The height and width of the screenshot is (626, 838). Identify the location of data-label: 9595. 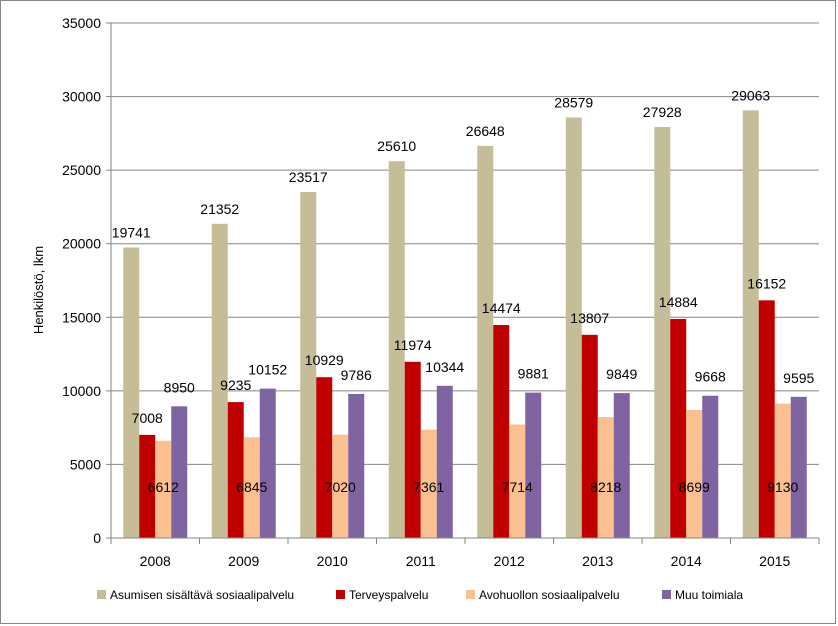
(798, 378).